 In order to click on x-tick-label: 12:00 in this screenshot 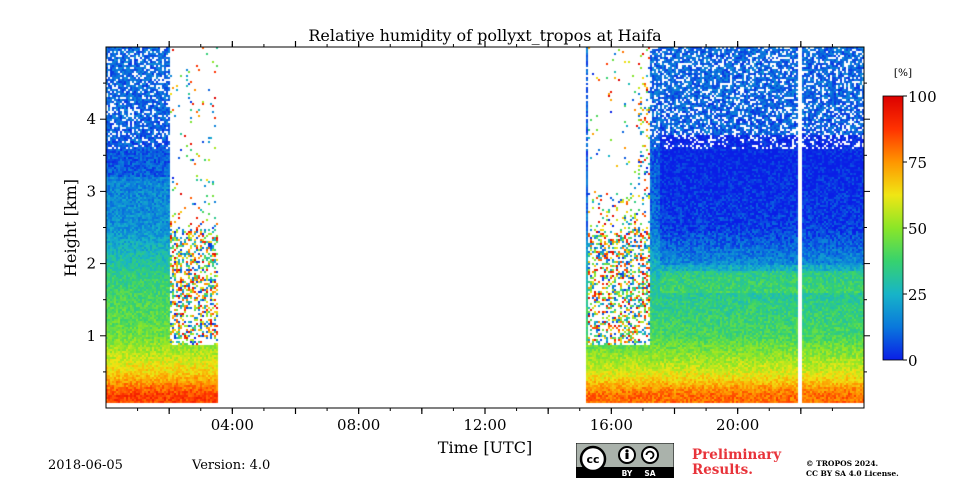, I will do `click(484, 425)`.